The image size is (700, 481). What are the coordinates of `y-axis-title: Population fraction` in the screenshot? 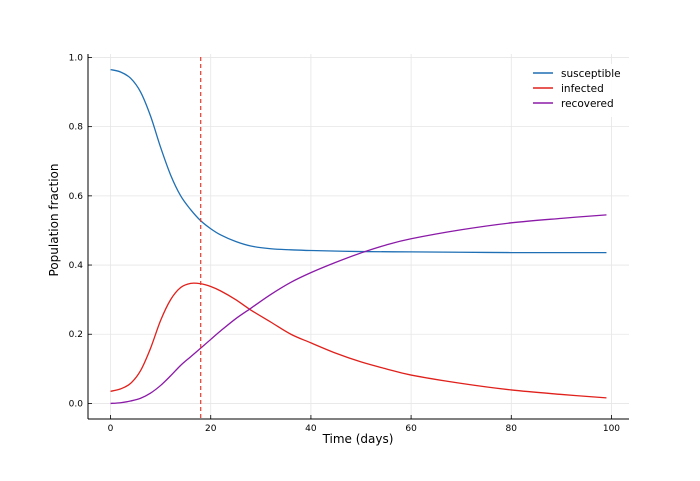 It's located at (54, 220).